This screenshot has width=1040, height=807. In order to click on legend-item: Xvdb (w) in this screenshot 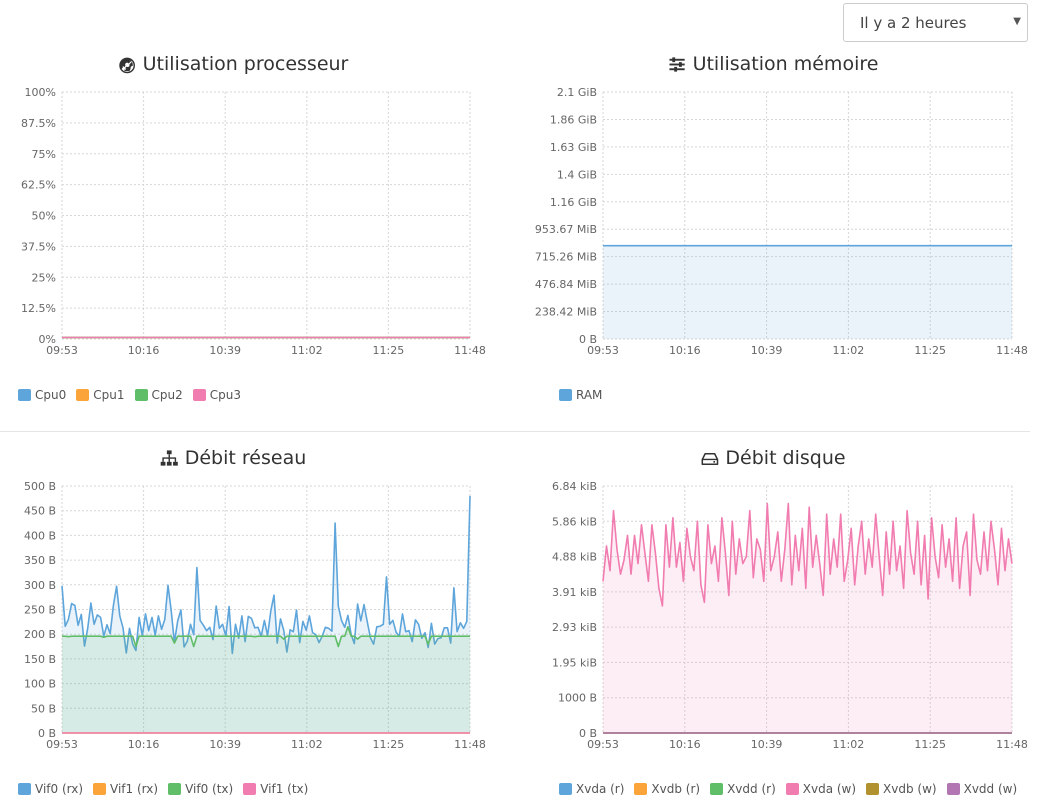, I will do `click(901, 789)`.